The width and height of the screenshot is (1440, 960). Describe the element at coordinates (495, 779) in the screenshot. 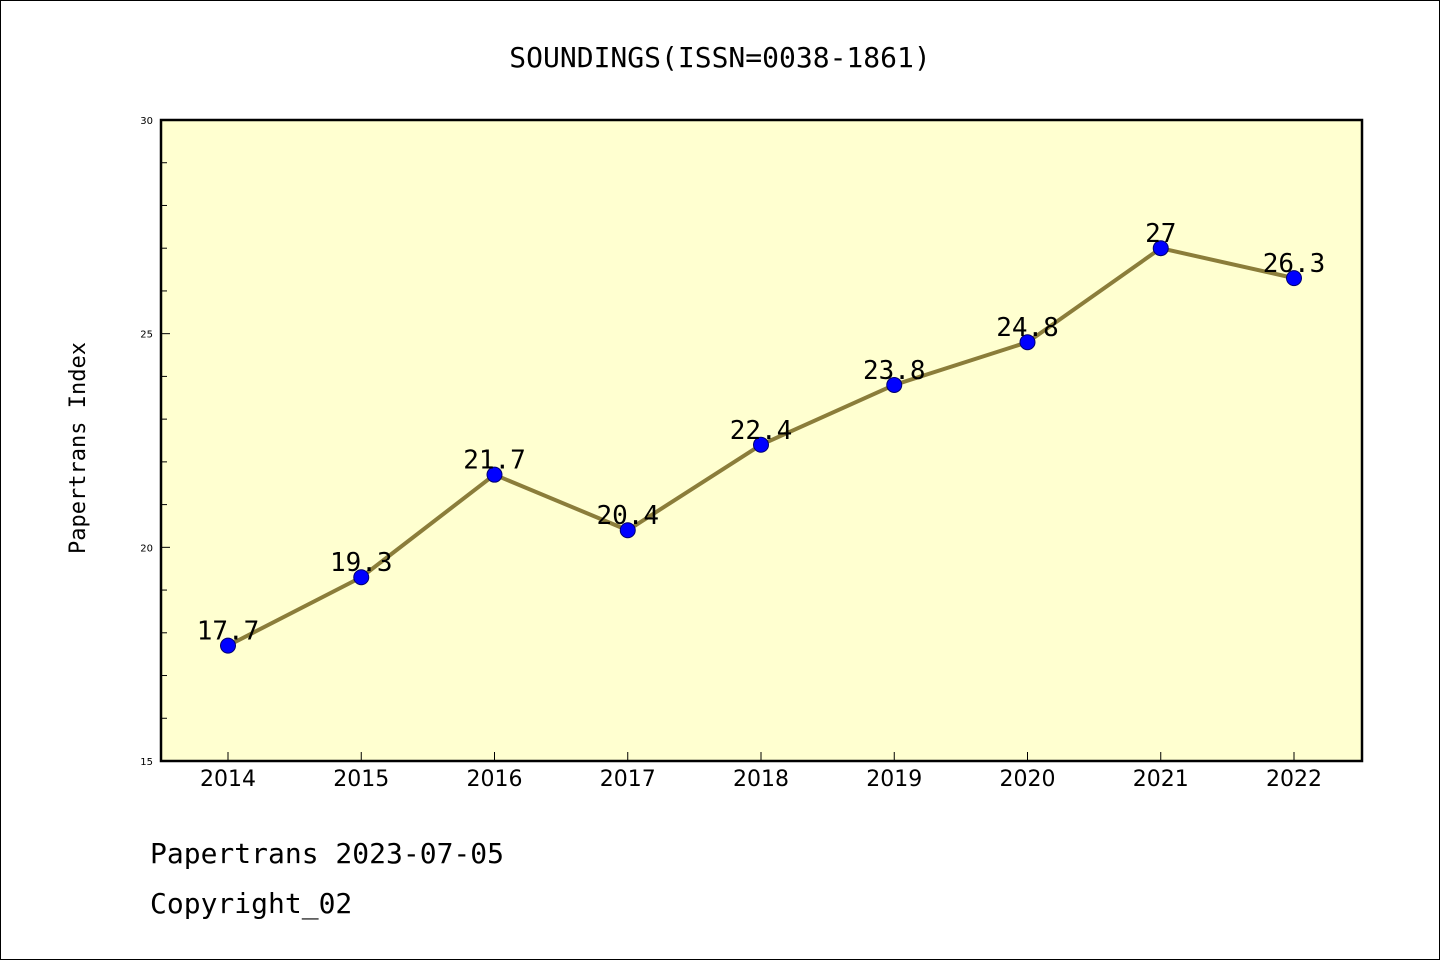

I see `x-tick-label: 2016` at that location.